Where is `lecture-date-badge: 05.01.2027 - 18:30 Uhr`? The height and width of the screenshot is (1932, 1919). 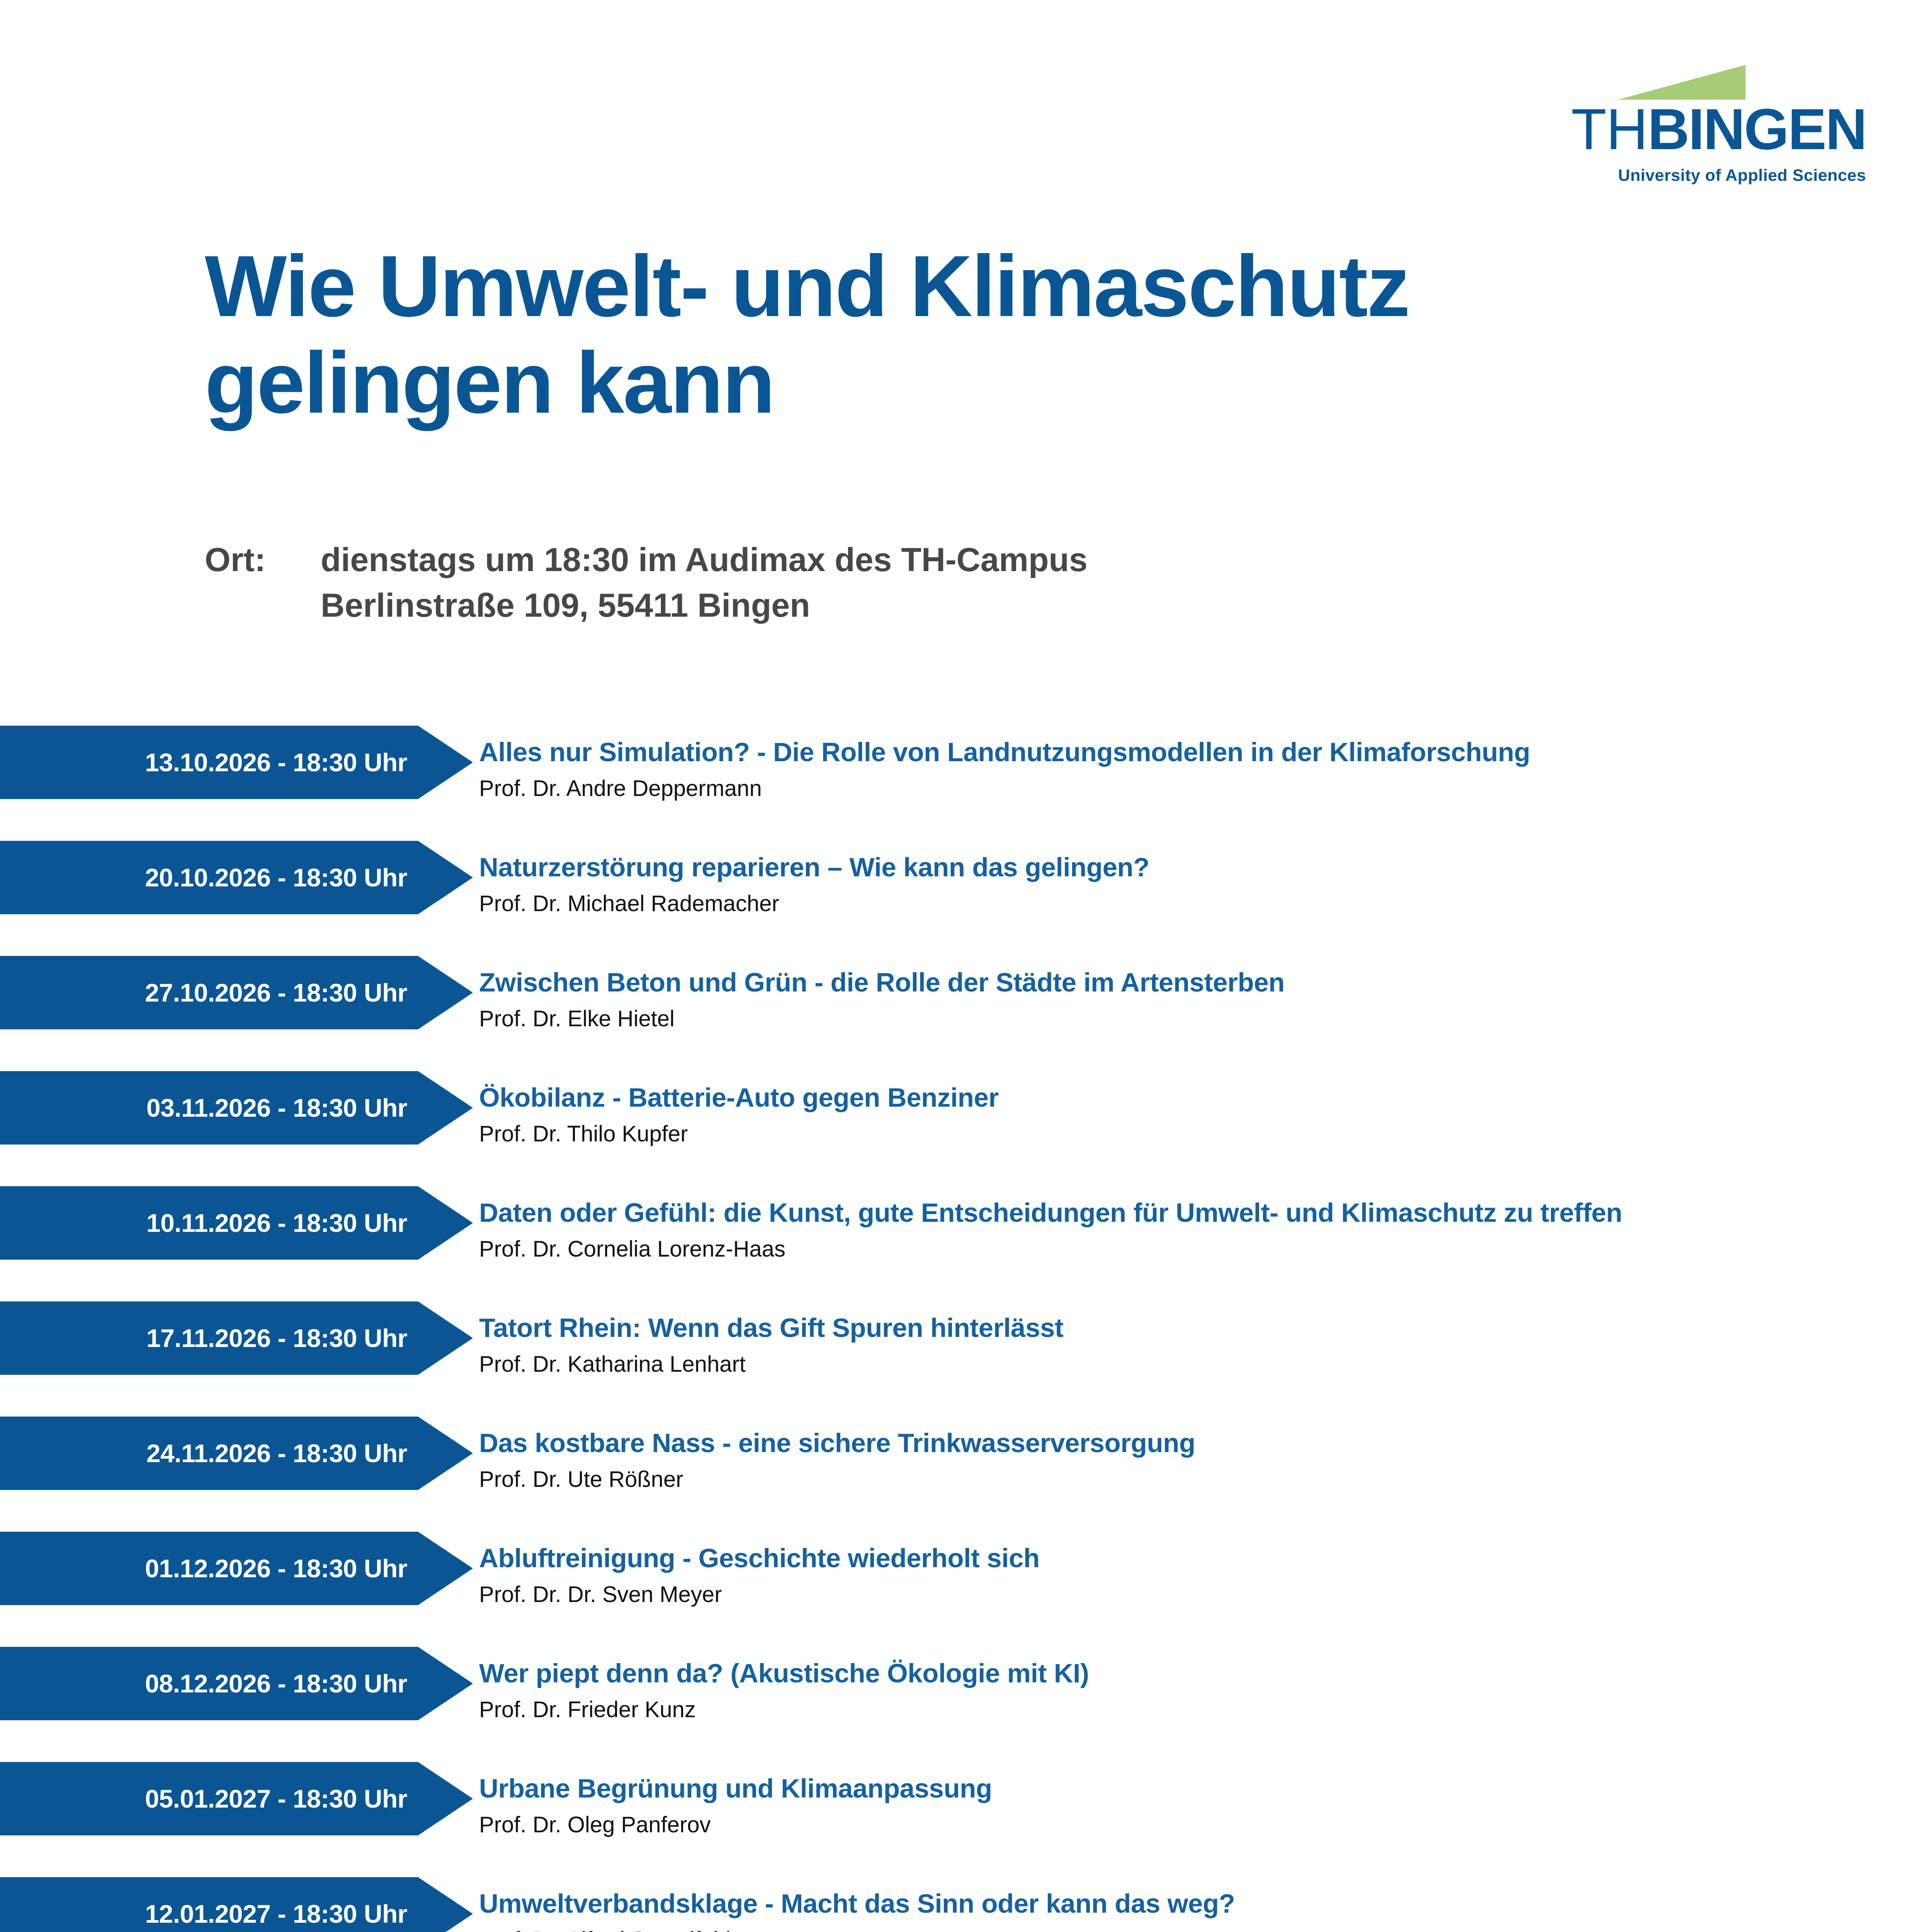
lecture-date-badge: 05.01.2027 - 18:30 Uhr is located at coordinates (209, 1799).